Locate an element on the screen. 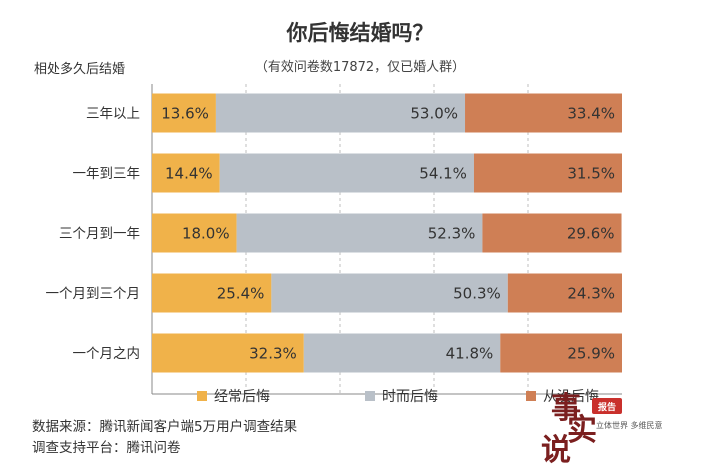 The height and width of the screenshot is (472, 720). category-label: 一个月之内 is located at coordinates (107, 354).